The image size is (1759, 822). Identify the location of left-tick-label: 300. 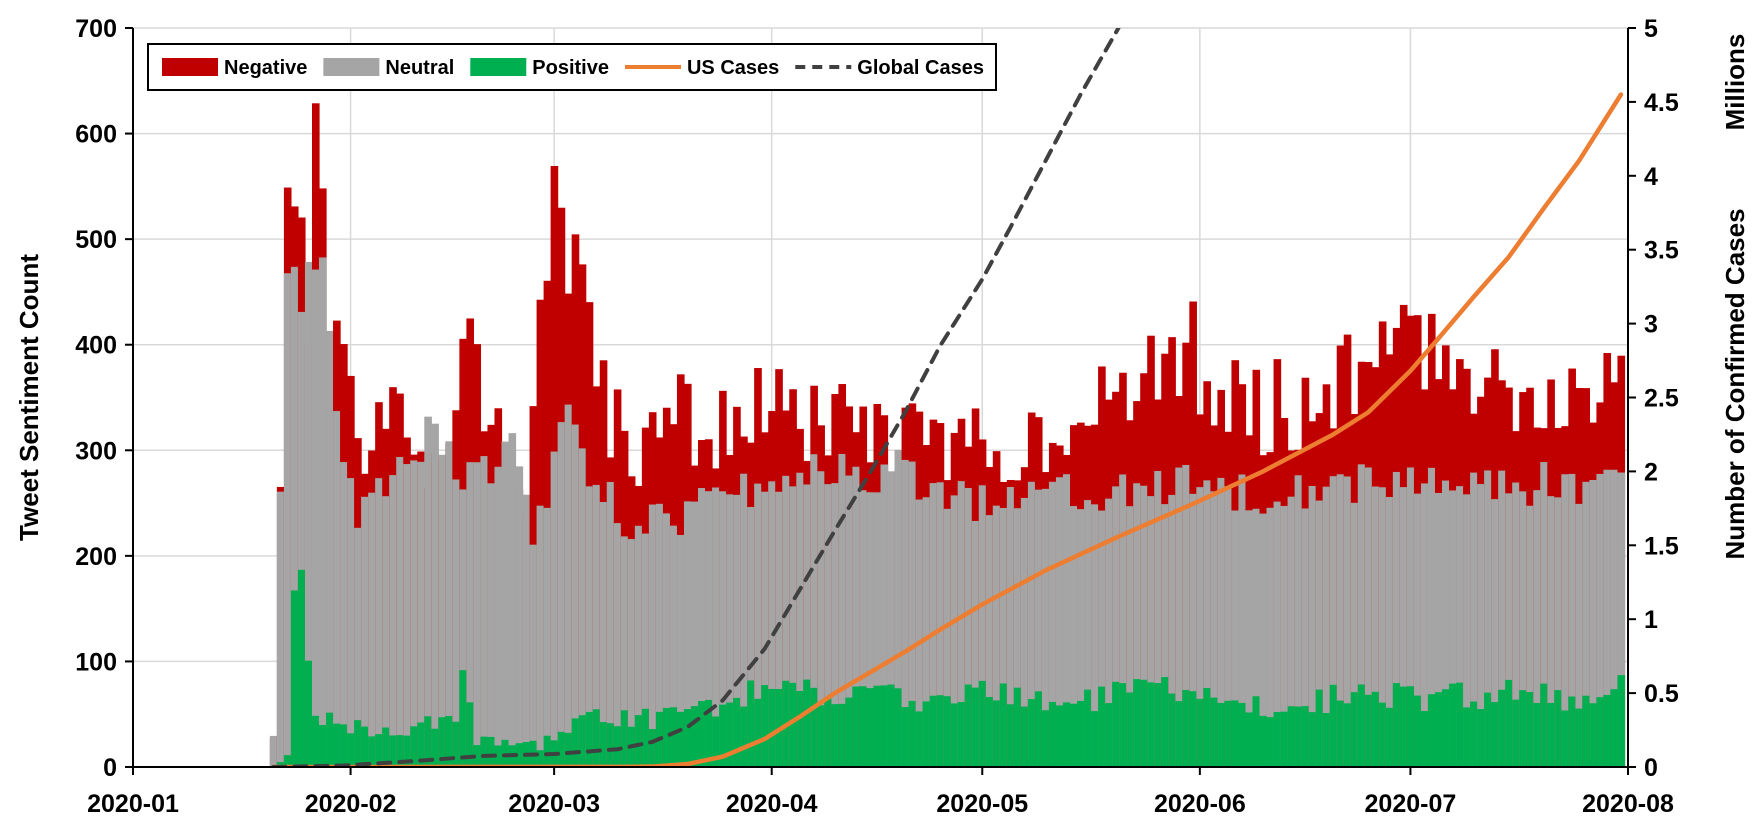
(96, 451).